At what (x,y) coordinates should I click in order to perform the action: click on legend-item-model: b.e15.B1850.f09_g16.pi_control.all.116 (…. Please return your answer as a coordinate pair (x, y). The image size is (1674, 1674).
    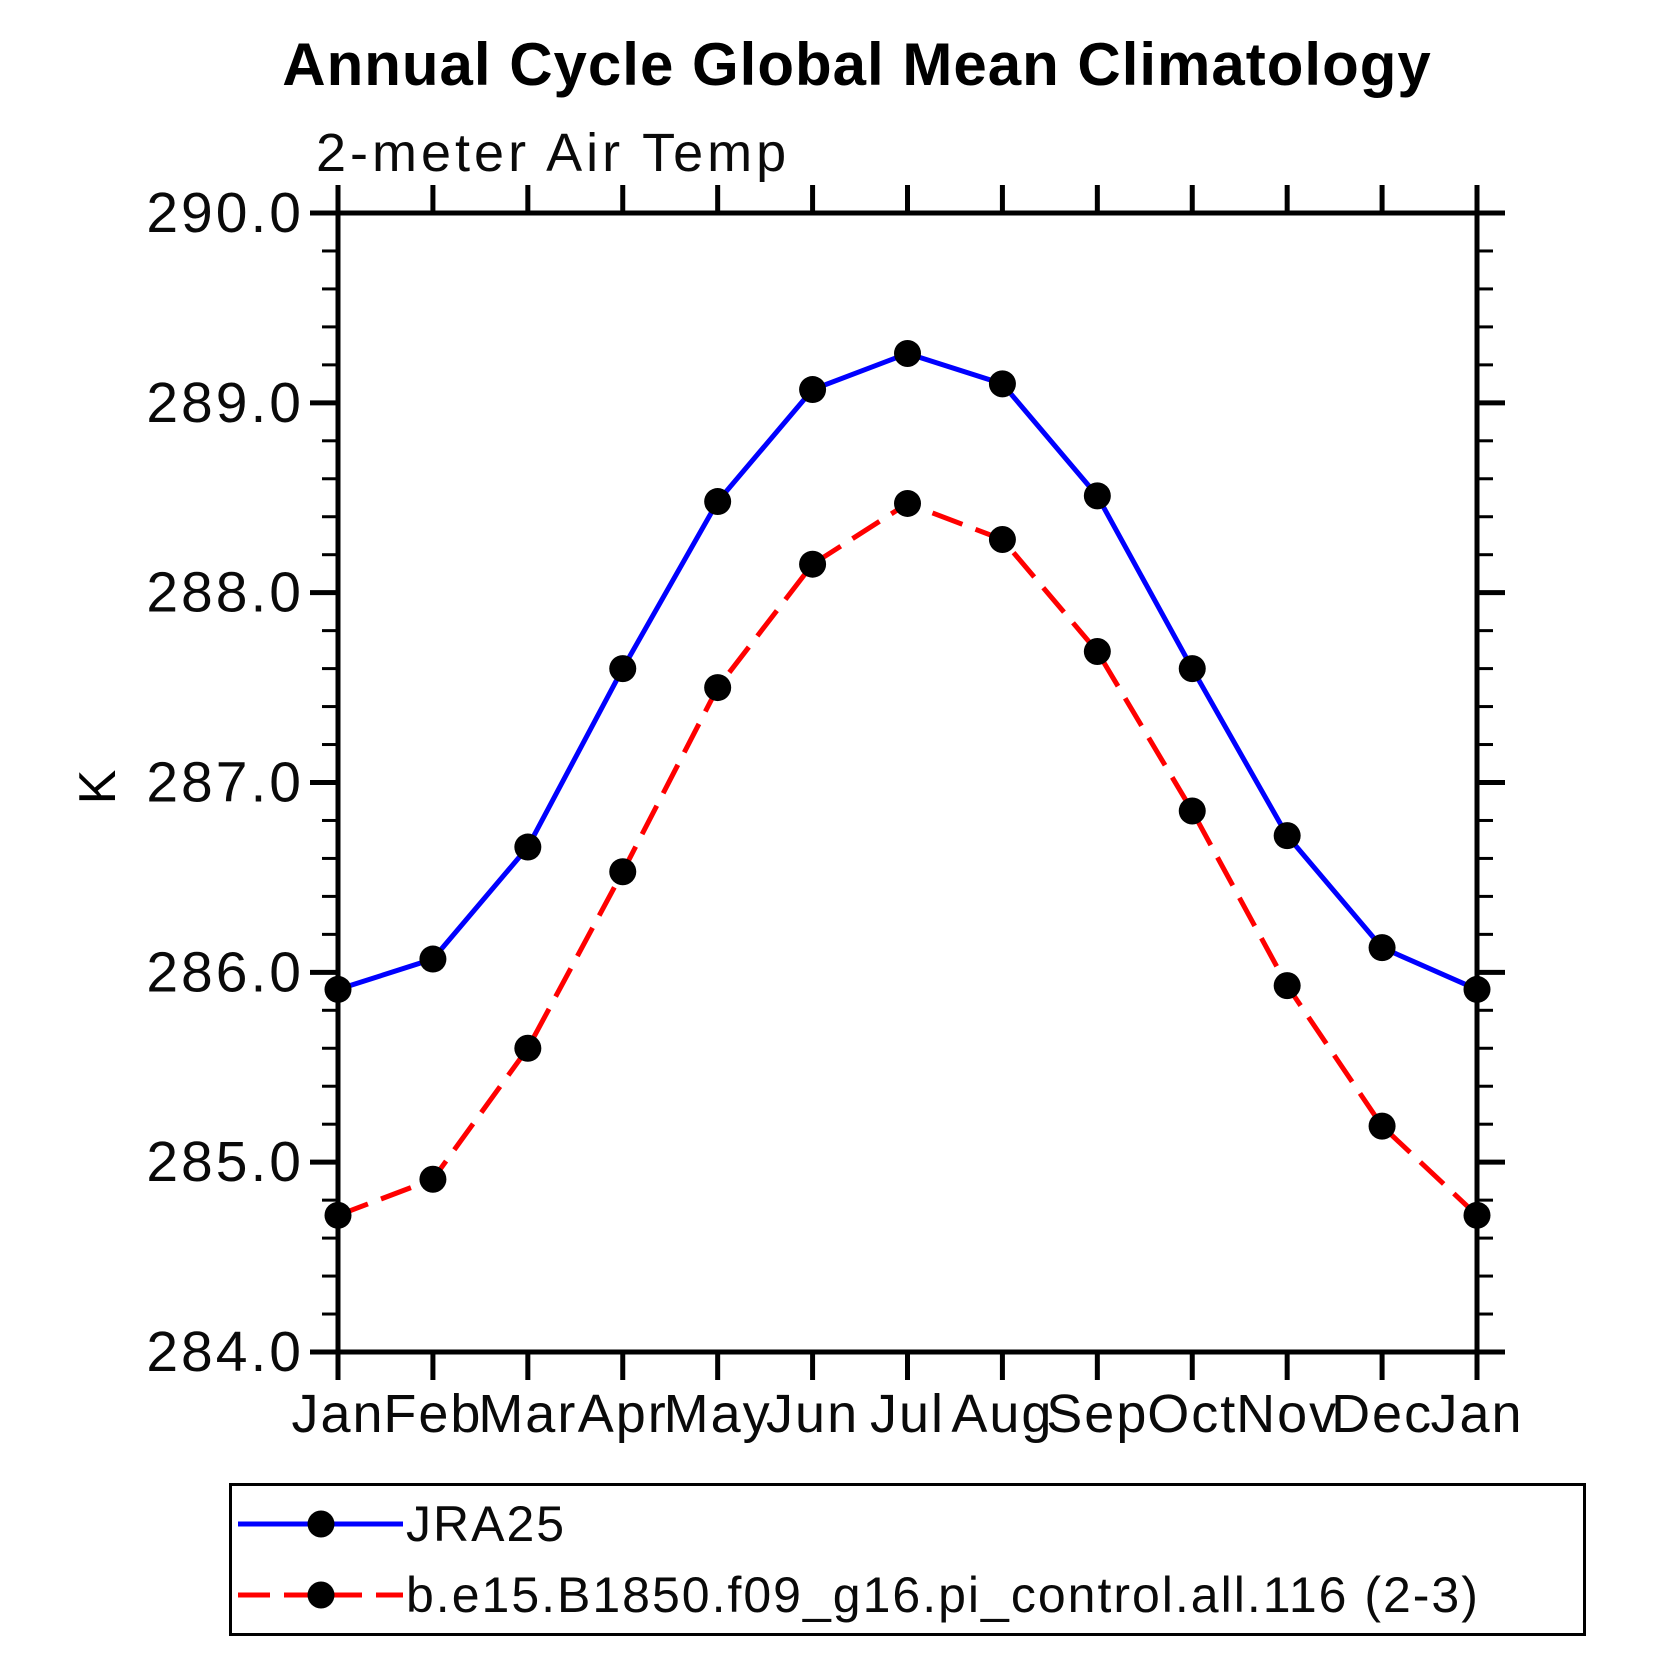
    Looking at the image, I should click on (907, 1595).